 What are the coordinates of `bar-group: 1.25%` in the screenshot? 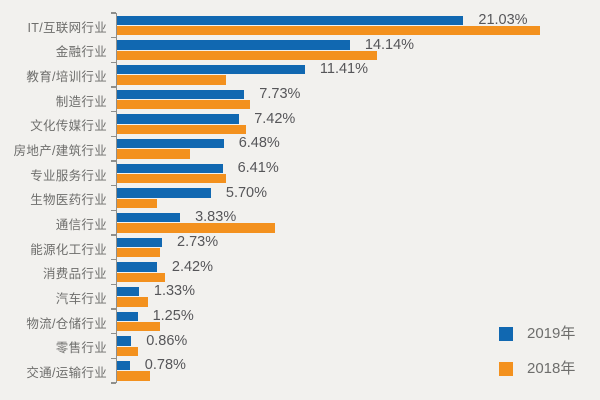 It's located at (358, 320).